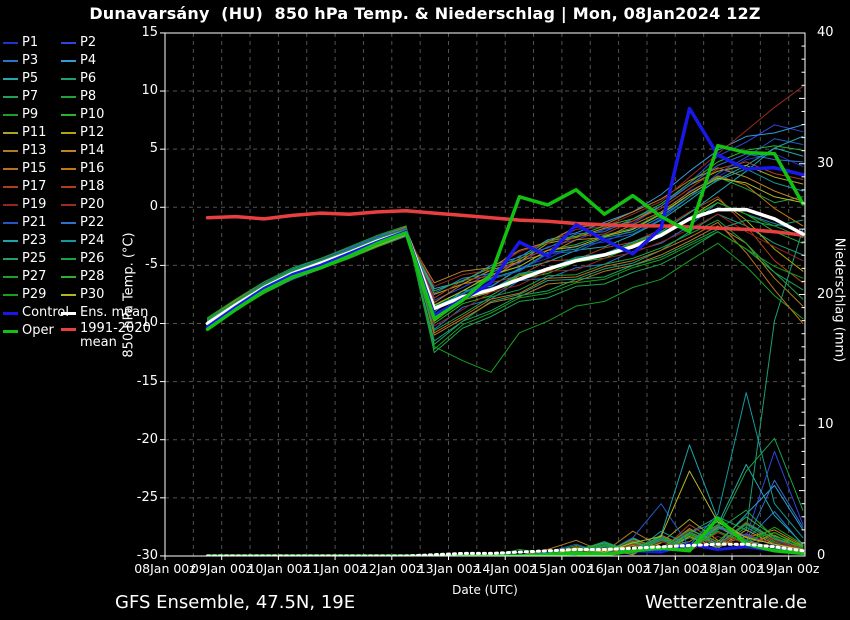  What do you see at coordinates (825, 163) in the screenshot?
I see `y-right-tick-label: 30` at bounding box center [825, 163].